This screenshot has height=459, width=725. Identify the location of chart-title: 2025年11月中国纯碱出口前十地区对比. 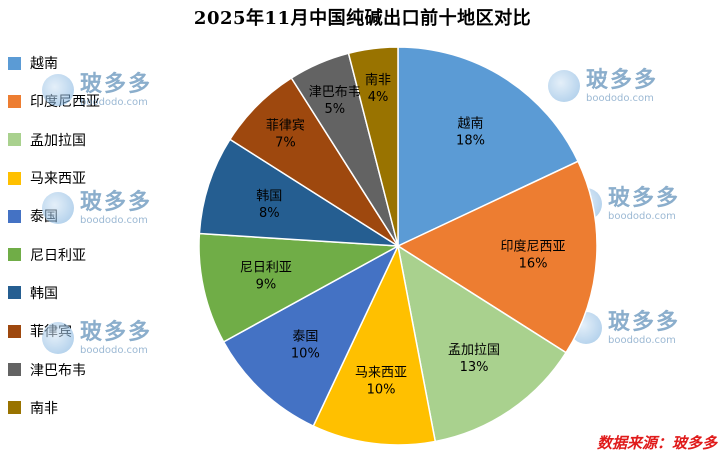
(362, 18).